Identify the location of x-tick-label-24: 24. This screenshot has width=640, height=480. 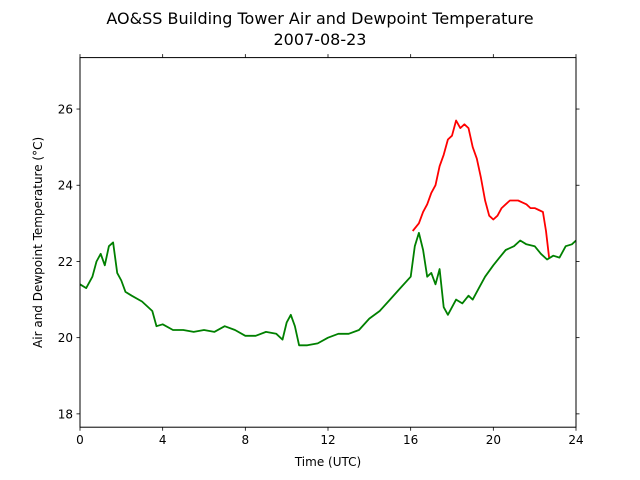
(575, 440).